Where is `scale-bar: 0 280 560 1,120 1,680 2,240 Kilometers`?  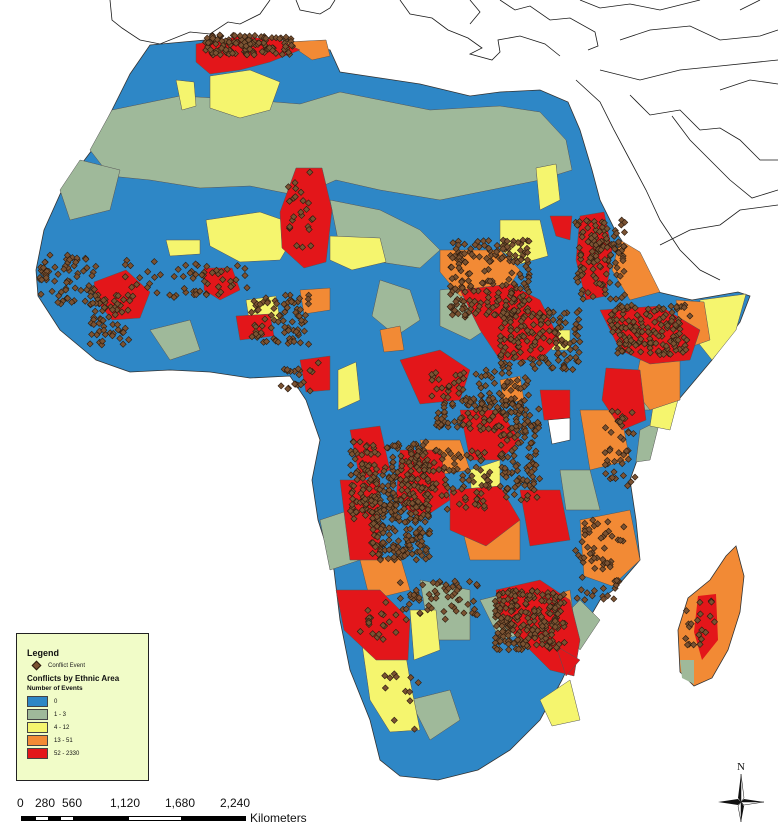 scale-bar: 0 280 560 1,120 1,680 2,240 Kilometers is located at coordinates (160, 810).